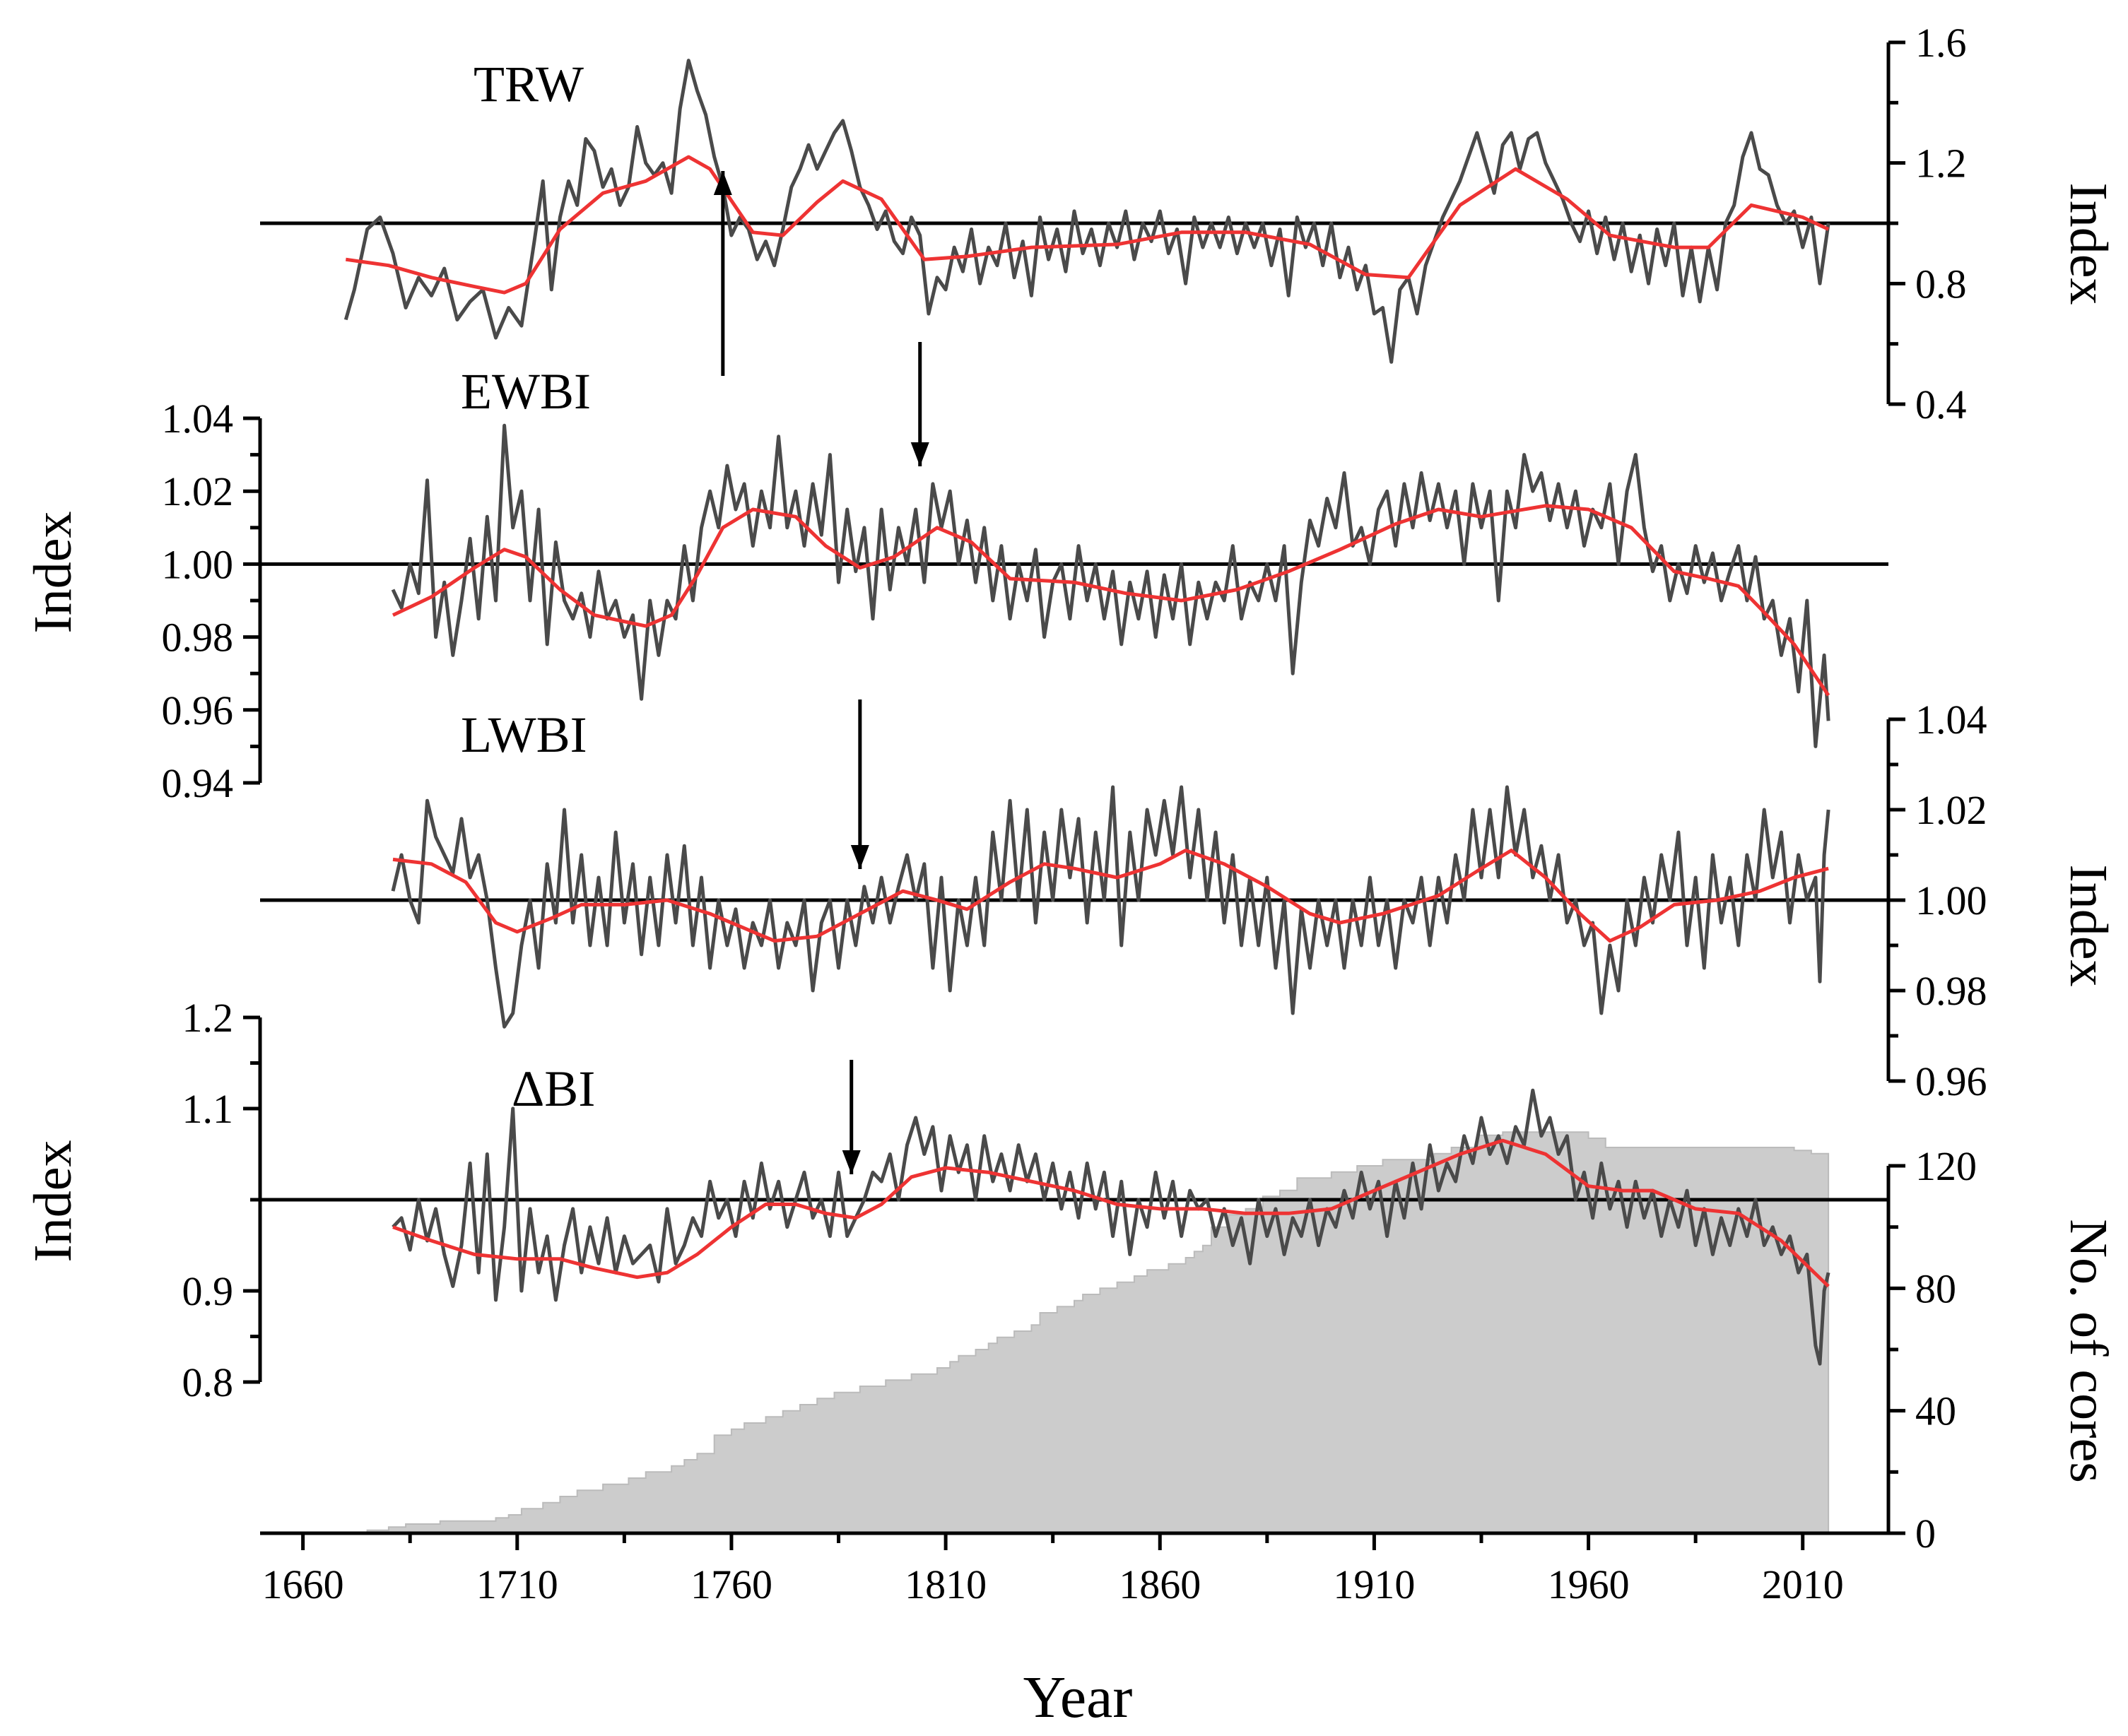  What do you see at coordinates (1936, 1288) in the screenshot?
I see `cores-tick-label: 80` at bounding box center [1936, 1288].